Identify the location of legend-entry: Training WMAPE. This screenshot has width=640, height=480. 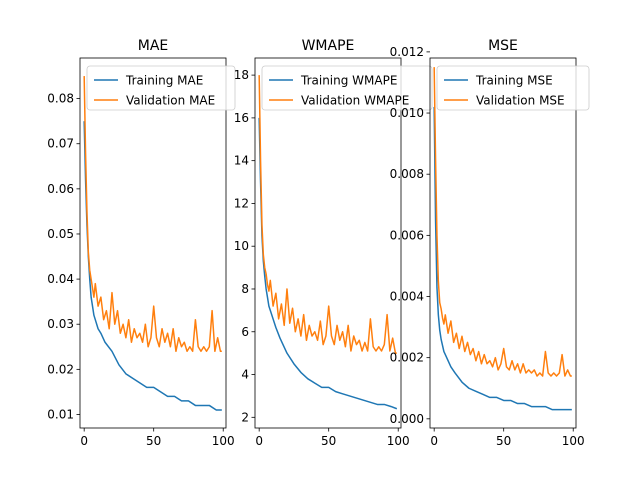
(348, 81).